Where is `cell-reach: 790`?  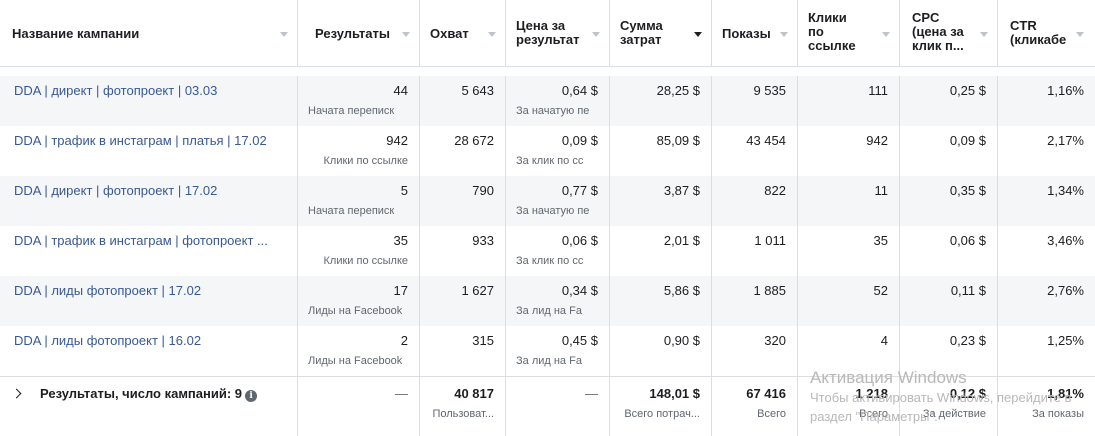 cell-reach: 790 is located at coordinates (463, 201).